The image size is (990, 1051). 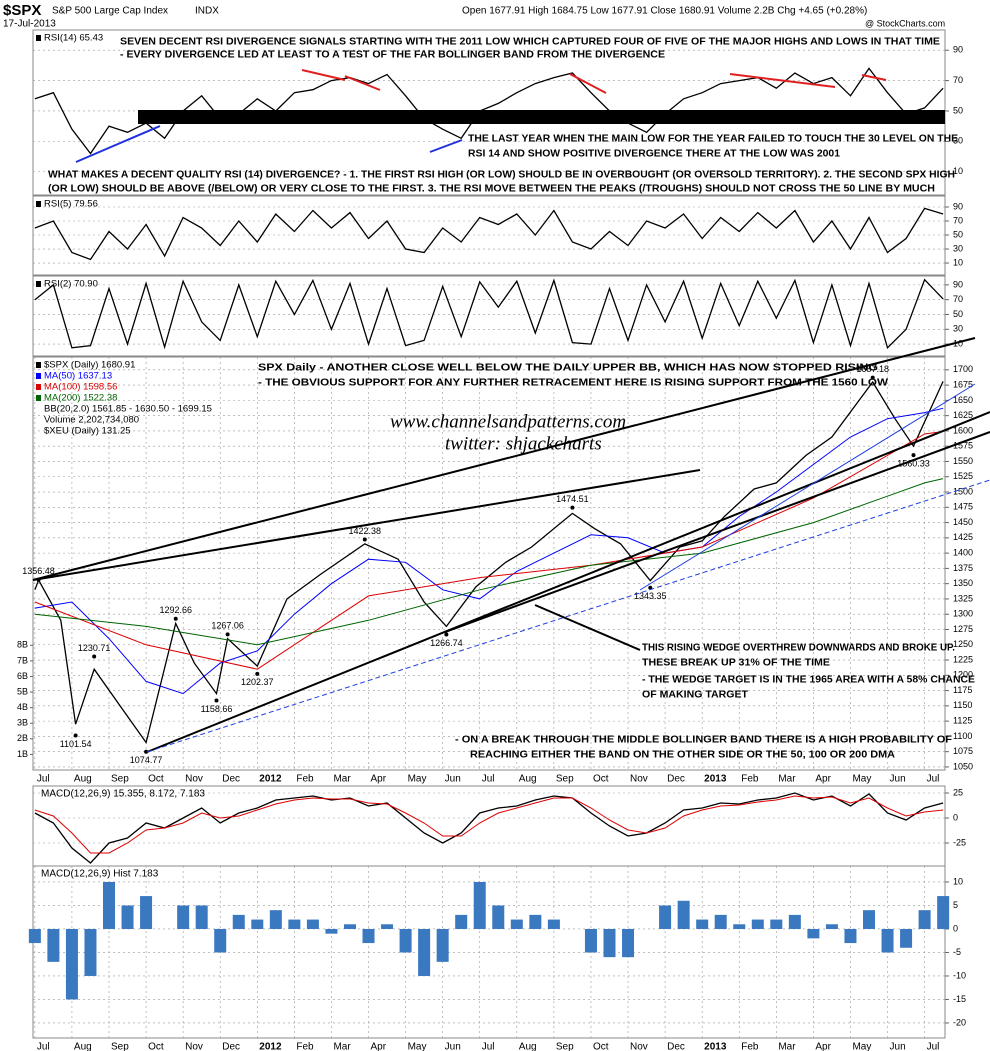 I want to click on legend-entry: $SPX (Daily) 1680.91, so click(x=89, y=365).